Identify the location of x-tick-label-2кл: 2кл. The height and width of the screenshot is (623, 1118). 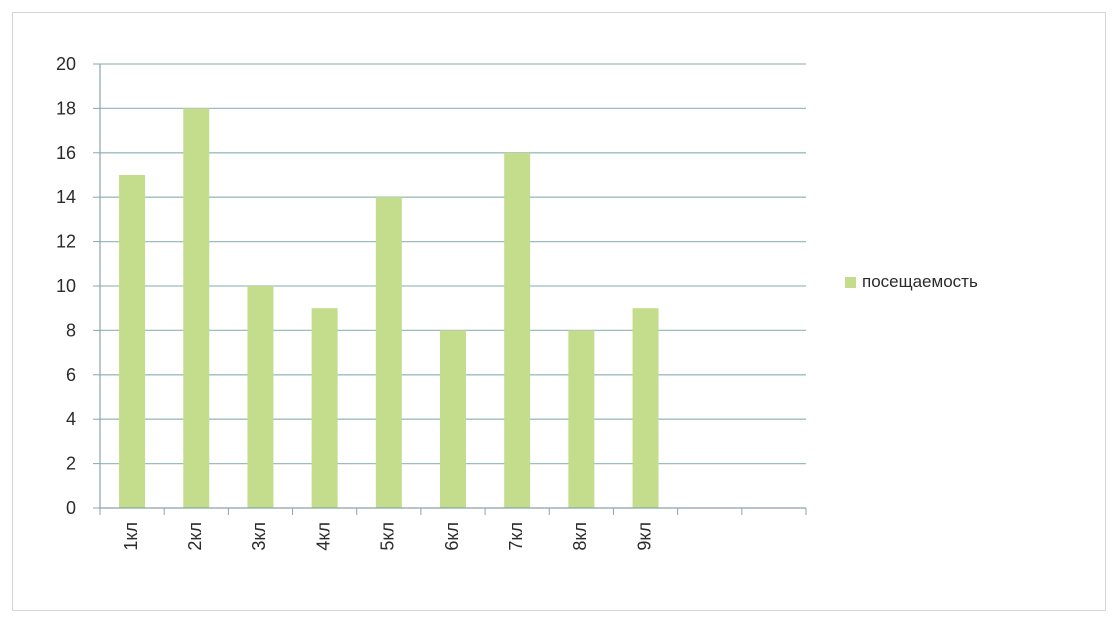
(195, 536).